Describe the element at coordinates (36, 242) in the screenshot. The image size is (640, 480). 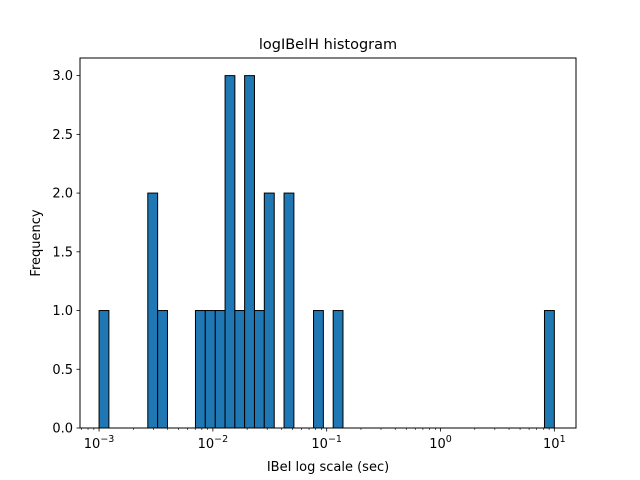
I see `y-axis-label: Frequency` at that location.